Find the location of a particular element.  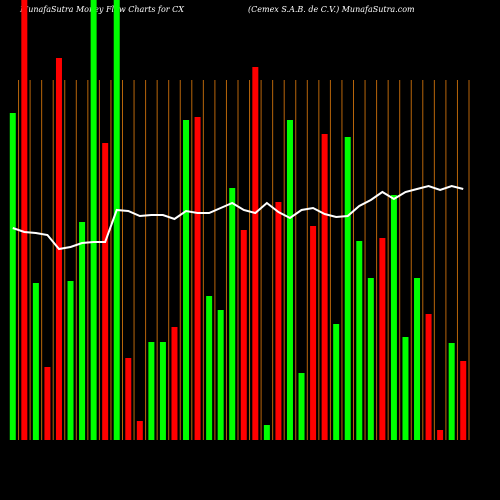

chart-title: MunafaSutra Money Flow Charts for CX is located at coordinates (101, 9).